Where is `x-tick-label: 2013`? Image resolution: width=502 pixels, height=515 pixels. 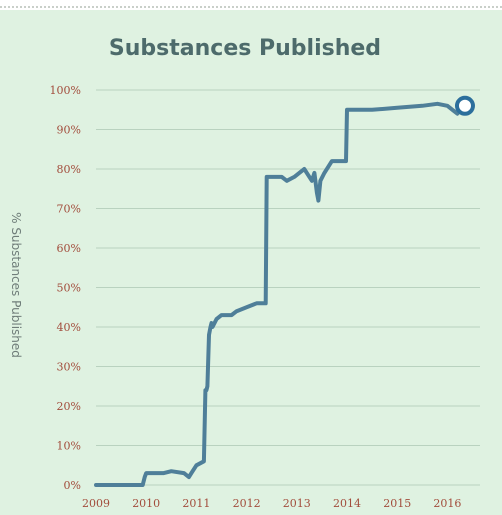
x-tick-label: 2013 is located at coordinates (297, 503).